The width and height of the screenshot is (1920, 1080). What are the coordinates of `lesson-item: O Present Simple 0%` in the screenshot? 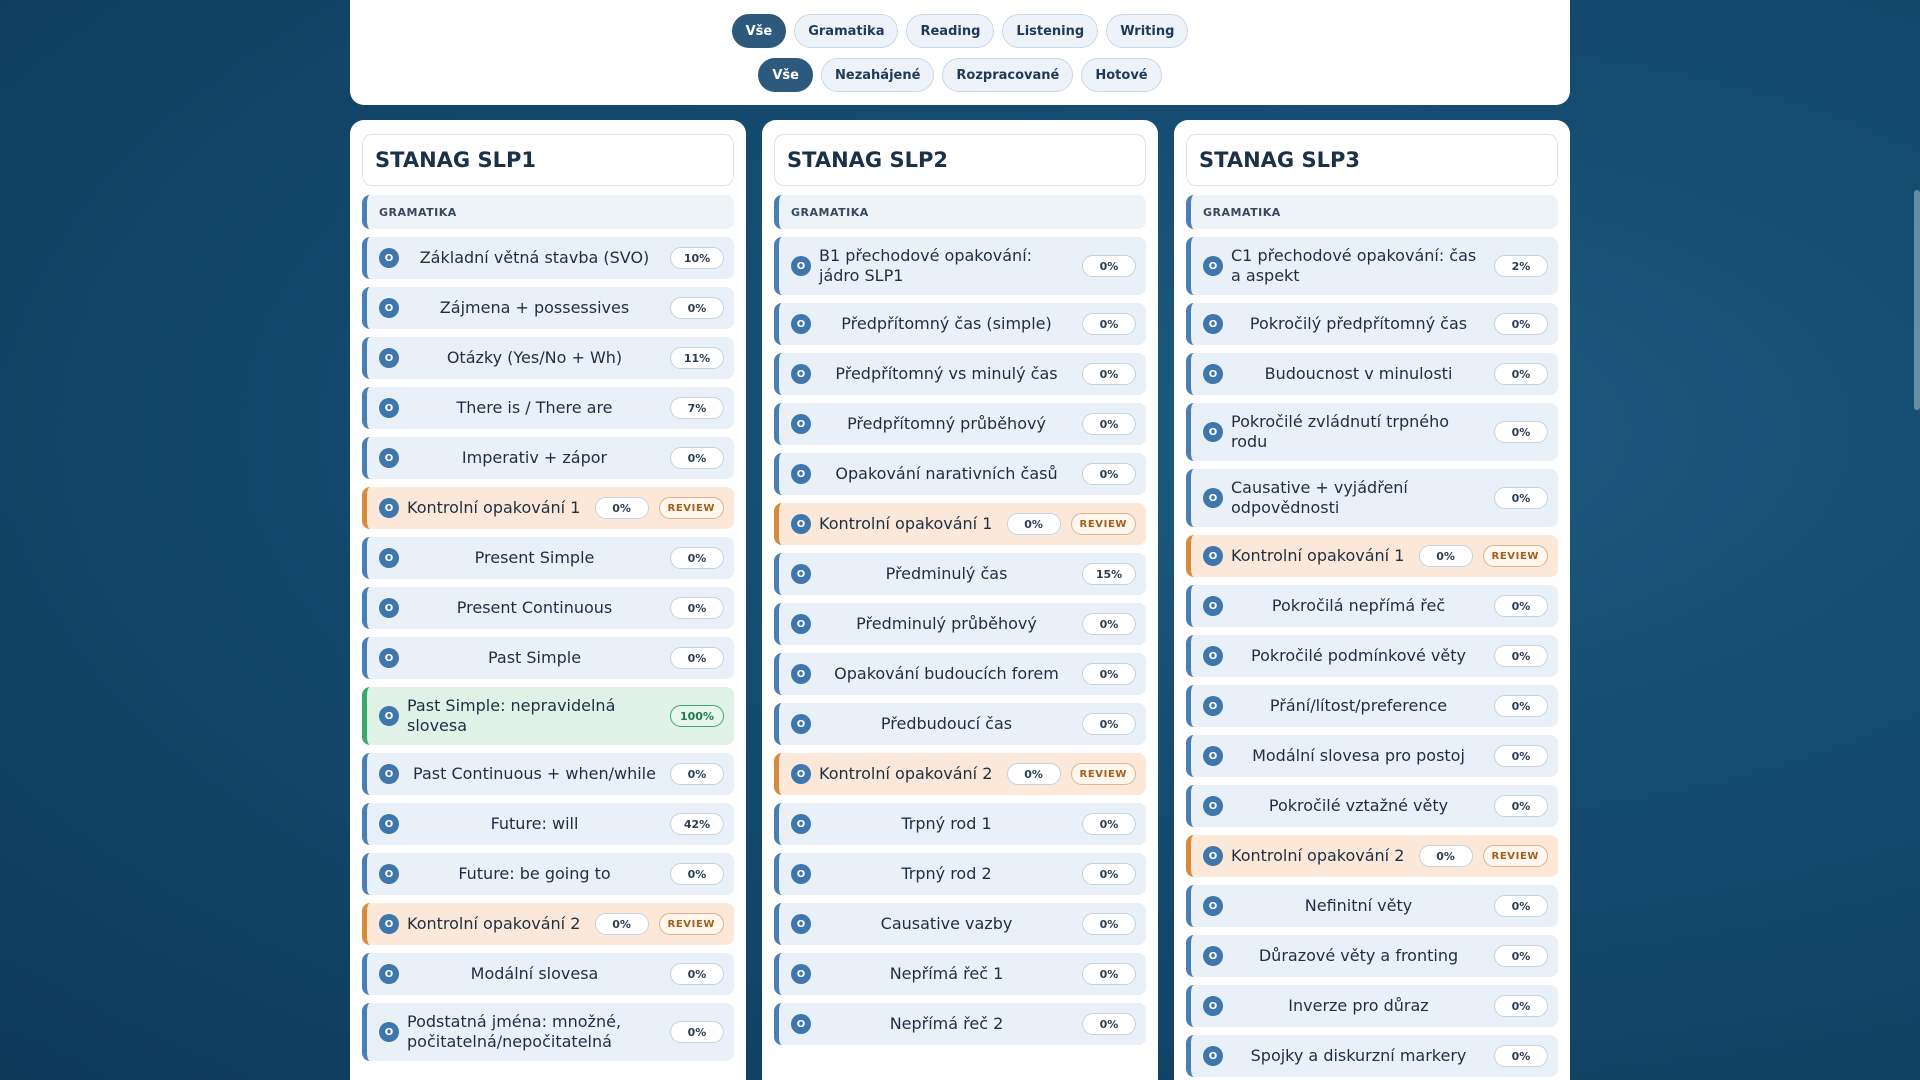 It's located at (548, 558).